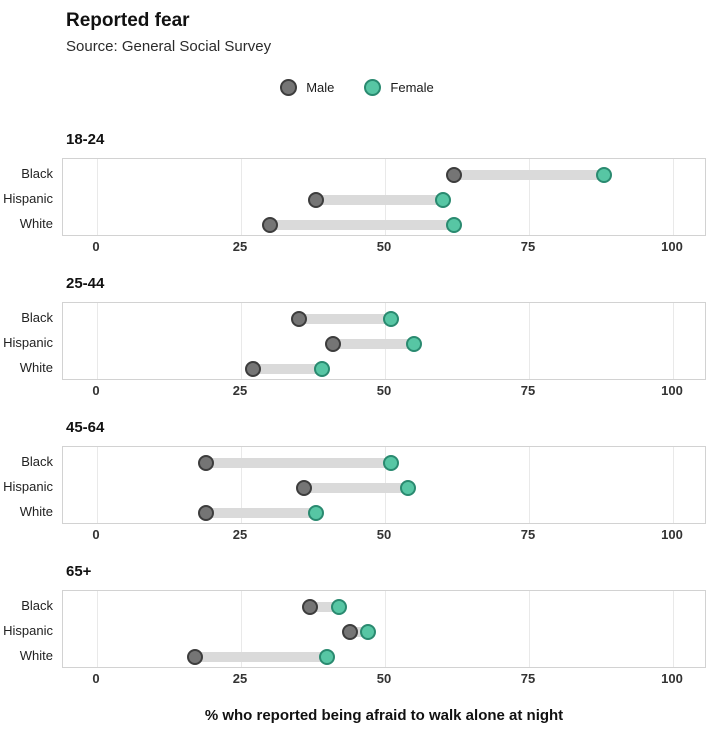 Image resolution: width=714 pixels, height=733 pixels. Describe the element at coordinates (399, 87) in the screenshot. I see `legend-item-female: Female` at that location.